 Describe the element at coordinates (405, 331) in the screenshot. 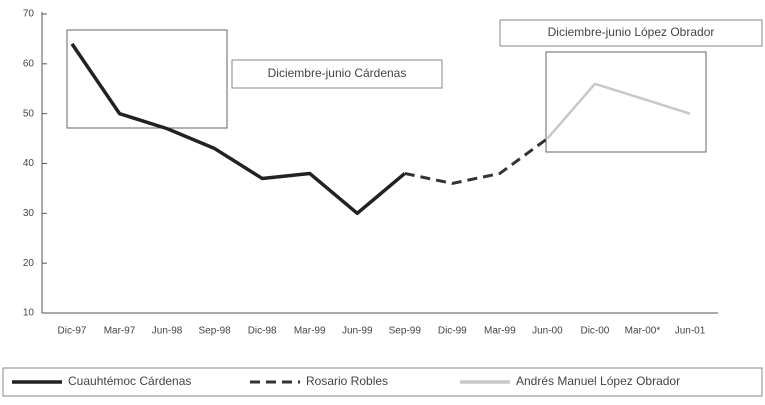

I see `x-tick-label: Sep-99` at that location.